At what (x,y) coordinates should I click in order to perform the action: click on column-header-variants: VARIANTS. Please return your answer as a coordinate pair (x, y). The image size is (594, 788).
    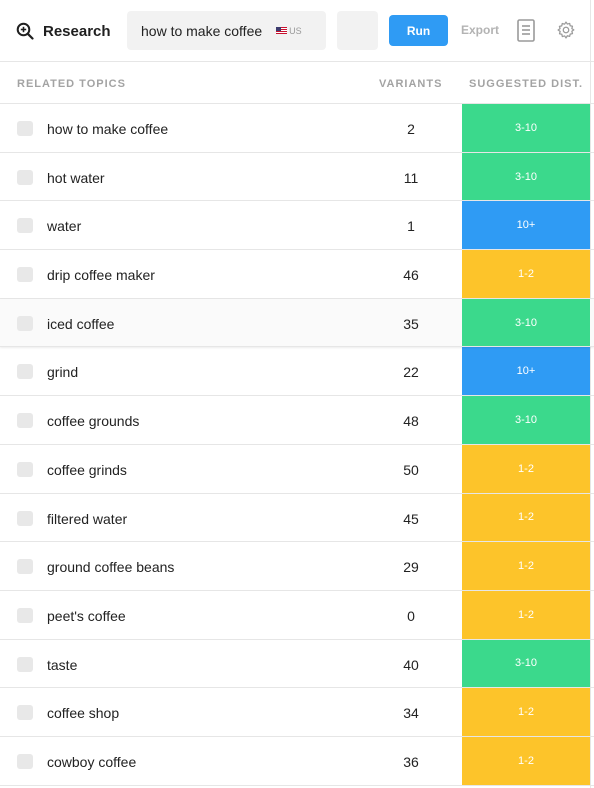
    Looking at the image, I should click on (411, 84).